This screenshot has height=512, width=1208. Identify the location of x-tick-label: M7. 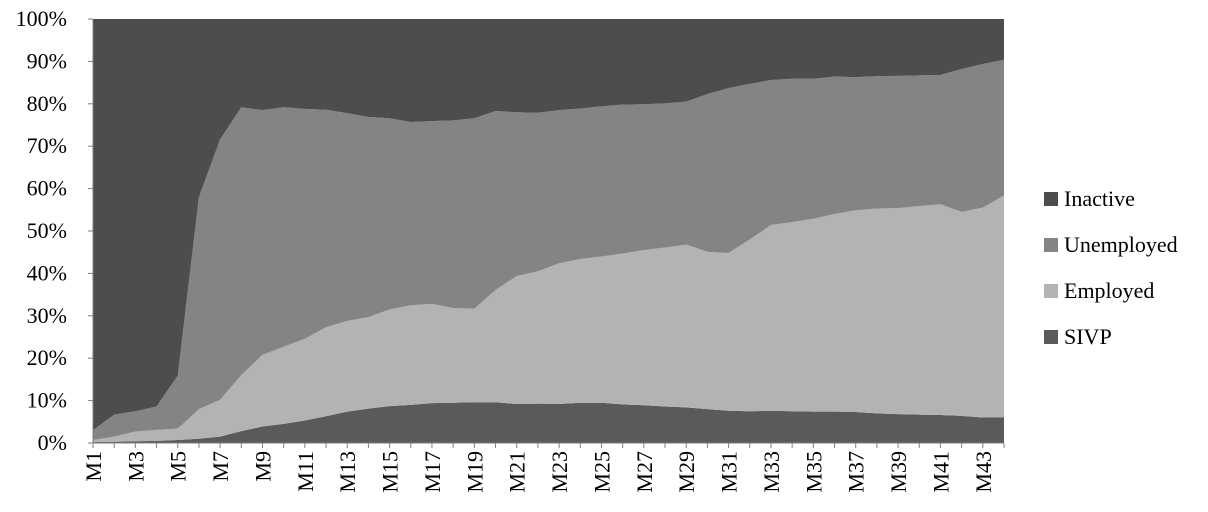
(220, 466).